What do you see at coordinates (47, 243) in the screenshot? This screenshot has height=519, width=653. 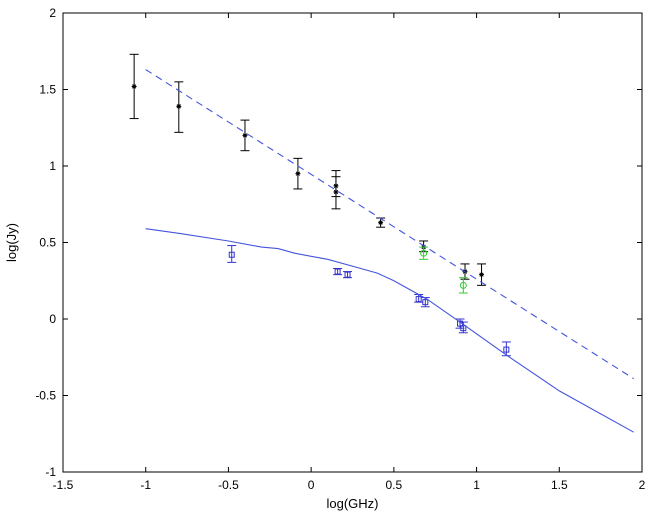 I see `y-tick-label: 0.5` at bounding box center [47, 243].